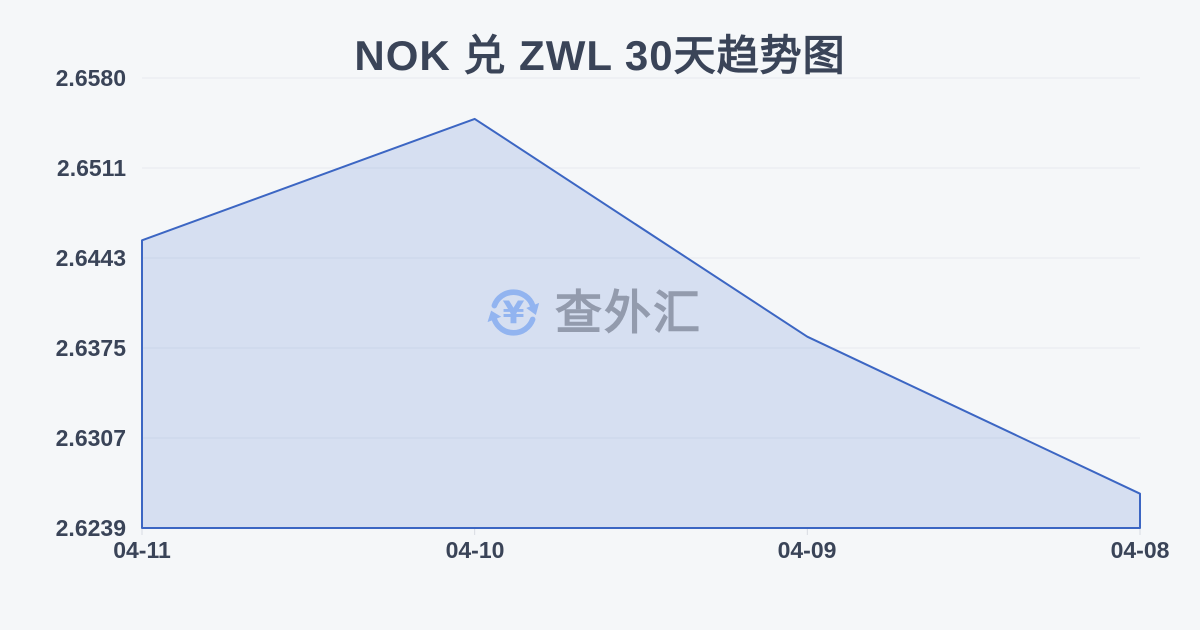 The height and width of the screenshot is (630, 1200). I want to click on x-tick-label: 04-10, so click(475, 550).